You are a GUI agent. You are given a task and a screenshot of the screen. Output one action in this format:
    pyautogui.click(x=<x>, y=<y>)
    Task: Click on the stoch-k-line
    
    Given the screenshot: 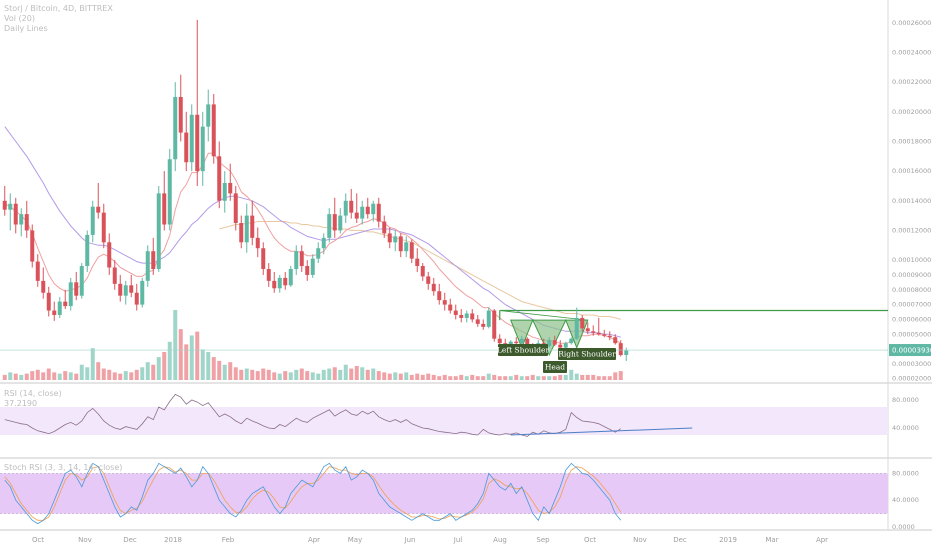 What is the action you would take?
    pyautogui.click(x=313, y=493)
    